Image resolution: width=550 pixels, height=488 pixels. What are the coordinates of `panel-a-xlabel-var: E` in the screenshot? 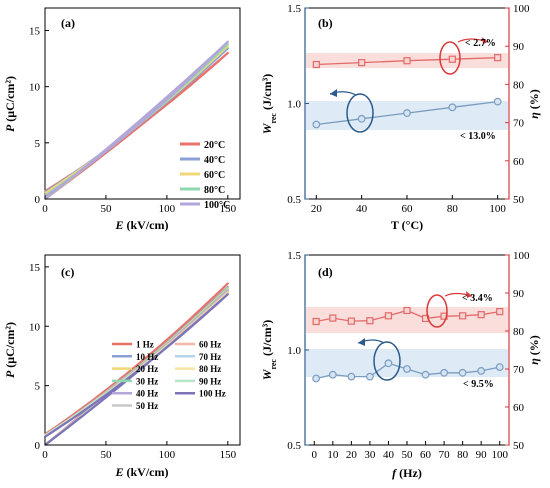 It's located at (118, 225).